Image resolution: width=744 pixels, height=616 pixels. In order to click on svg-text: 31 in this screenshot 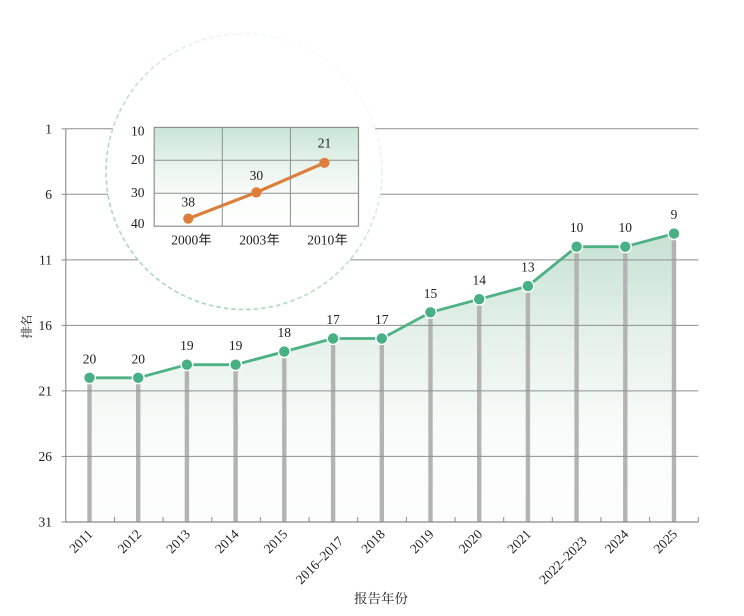, I will do `click(46, 522)`.